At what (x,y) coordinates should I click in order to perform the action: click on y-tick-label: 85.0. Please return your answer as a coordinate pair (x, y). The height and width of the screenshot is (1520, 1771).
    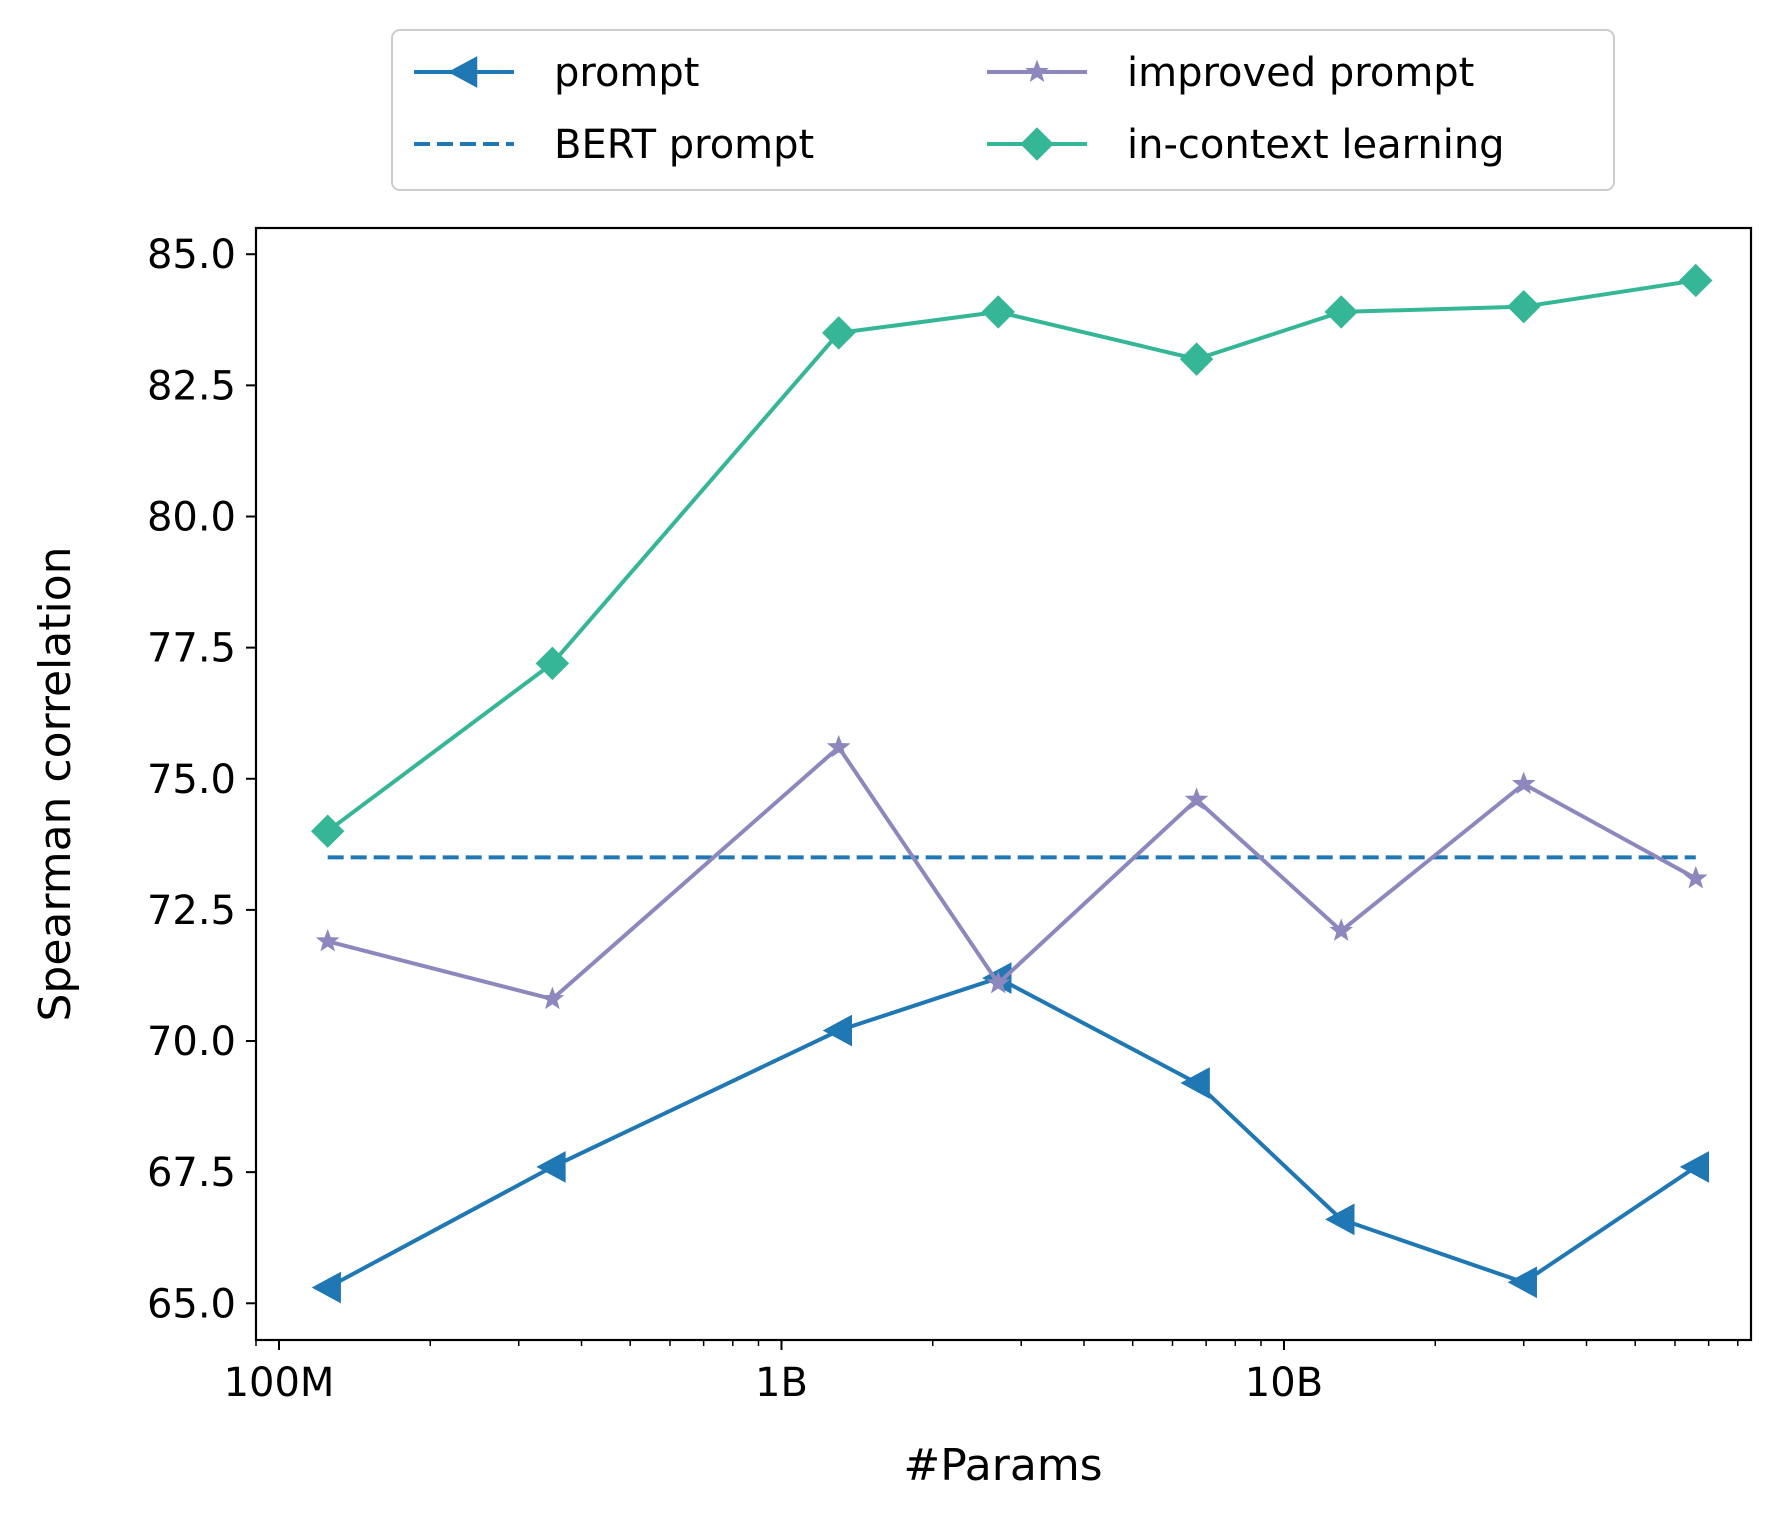
    Looking at the image, I should click on (191, 255).